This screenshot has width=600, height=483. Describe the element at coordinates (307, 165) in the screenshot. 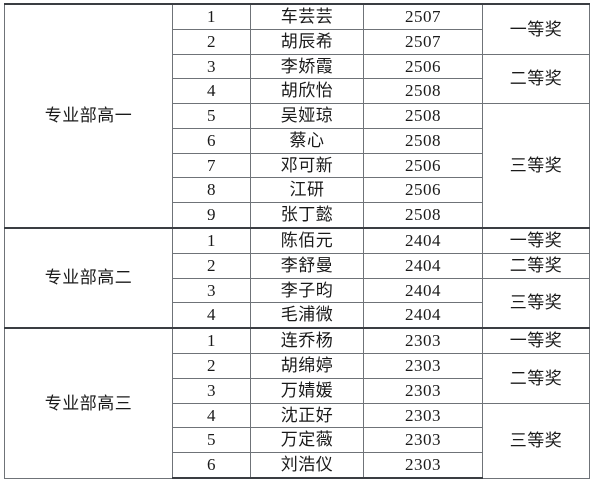

I see `student-name: 邓可新` at that location.